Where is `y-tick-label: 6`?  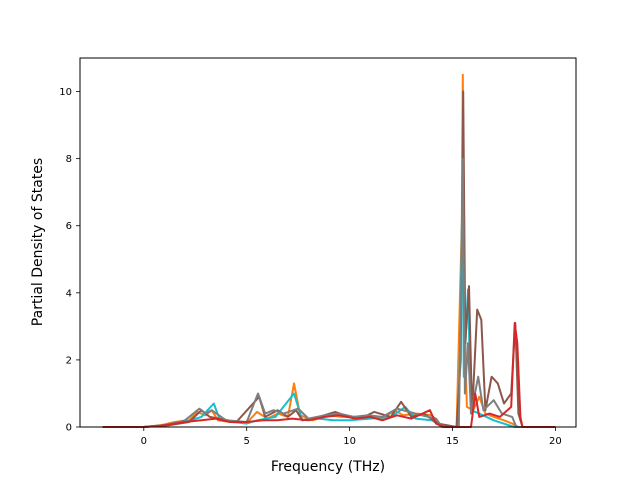 y-tick-label: 6 is located at coordinates (69, 226).